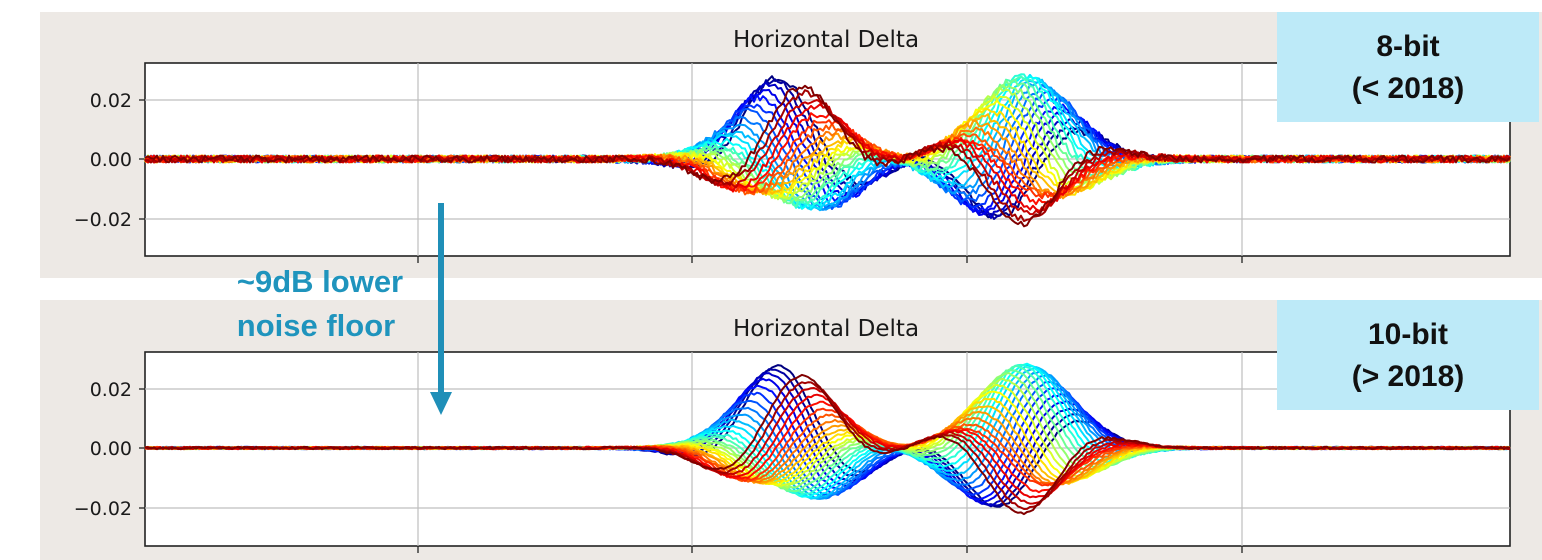 This screenshot has height=560, width=1542. What do you see at coordinates (320, 281) in the screenshot?
I see `annotation-line: ~9dB lower` at bounding box center [320, 281].